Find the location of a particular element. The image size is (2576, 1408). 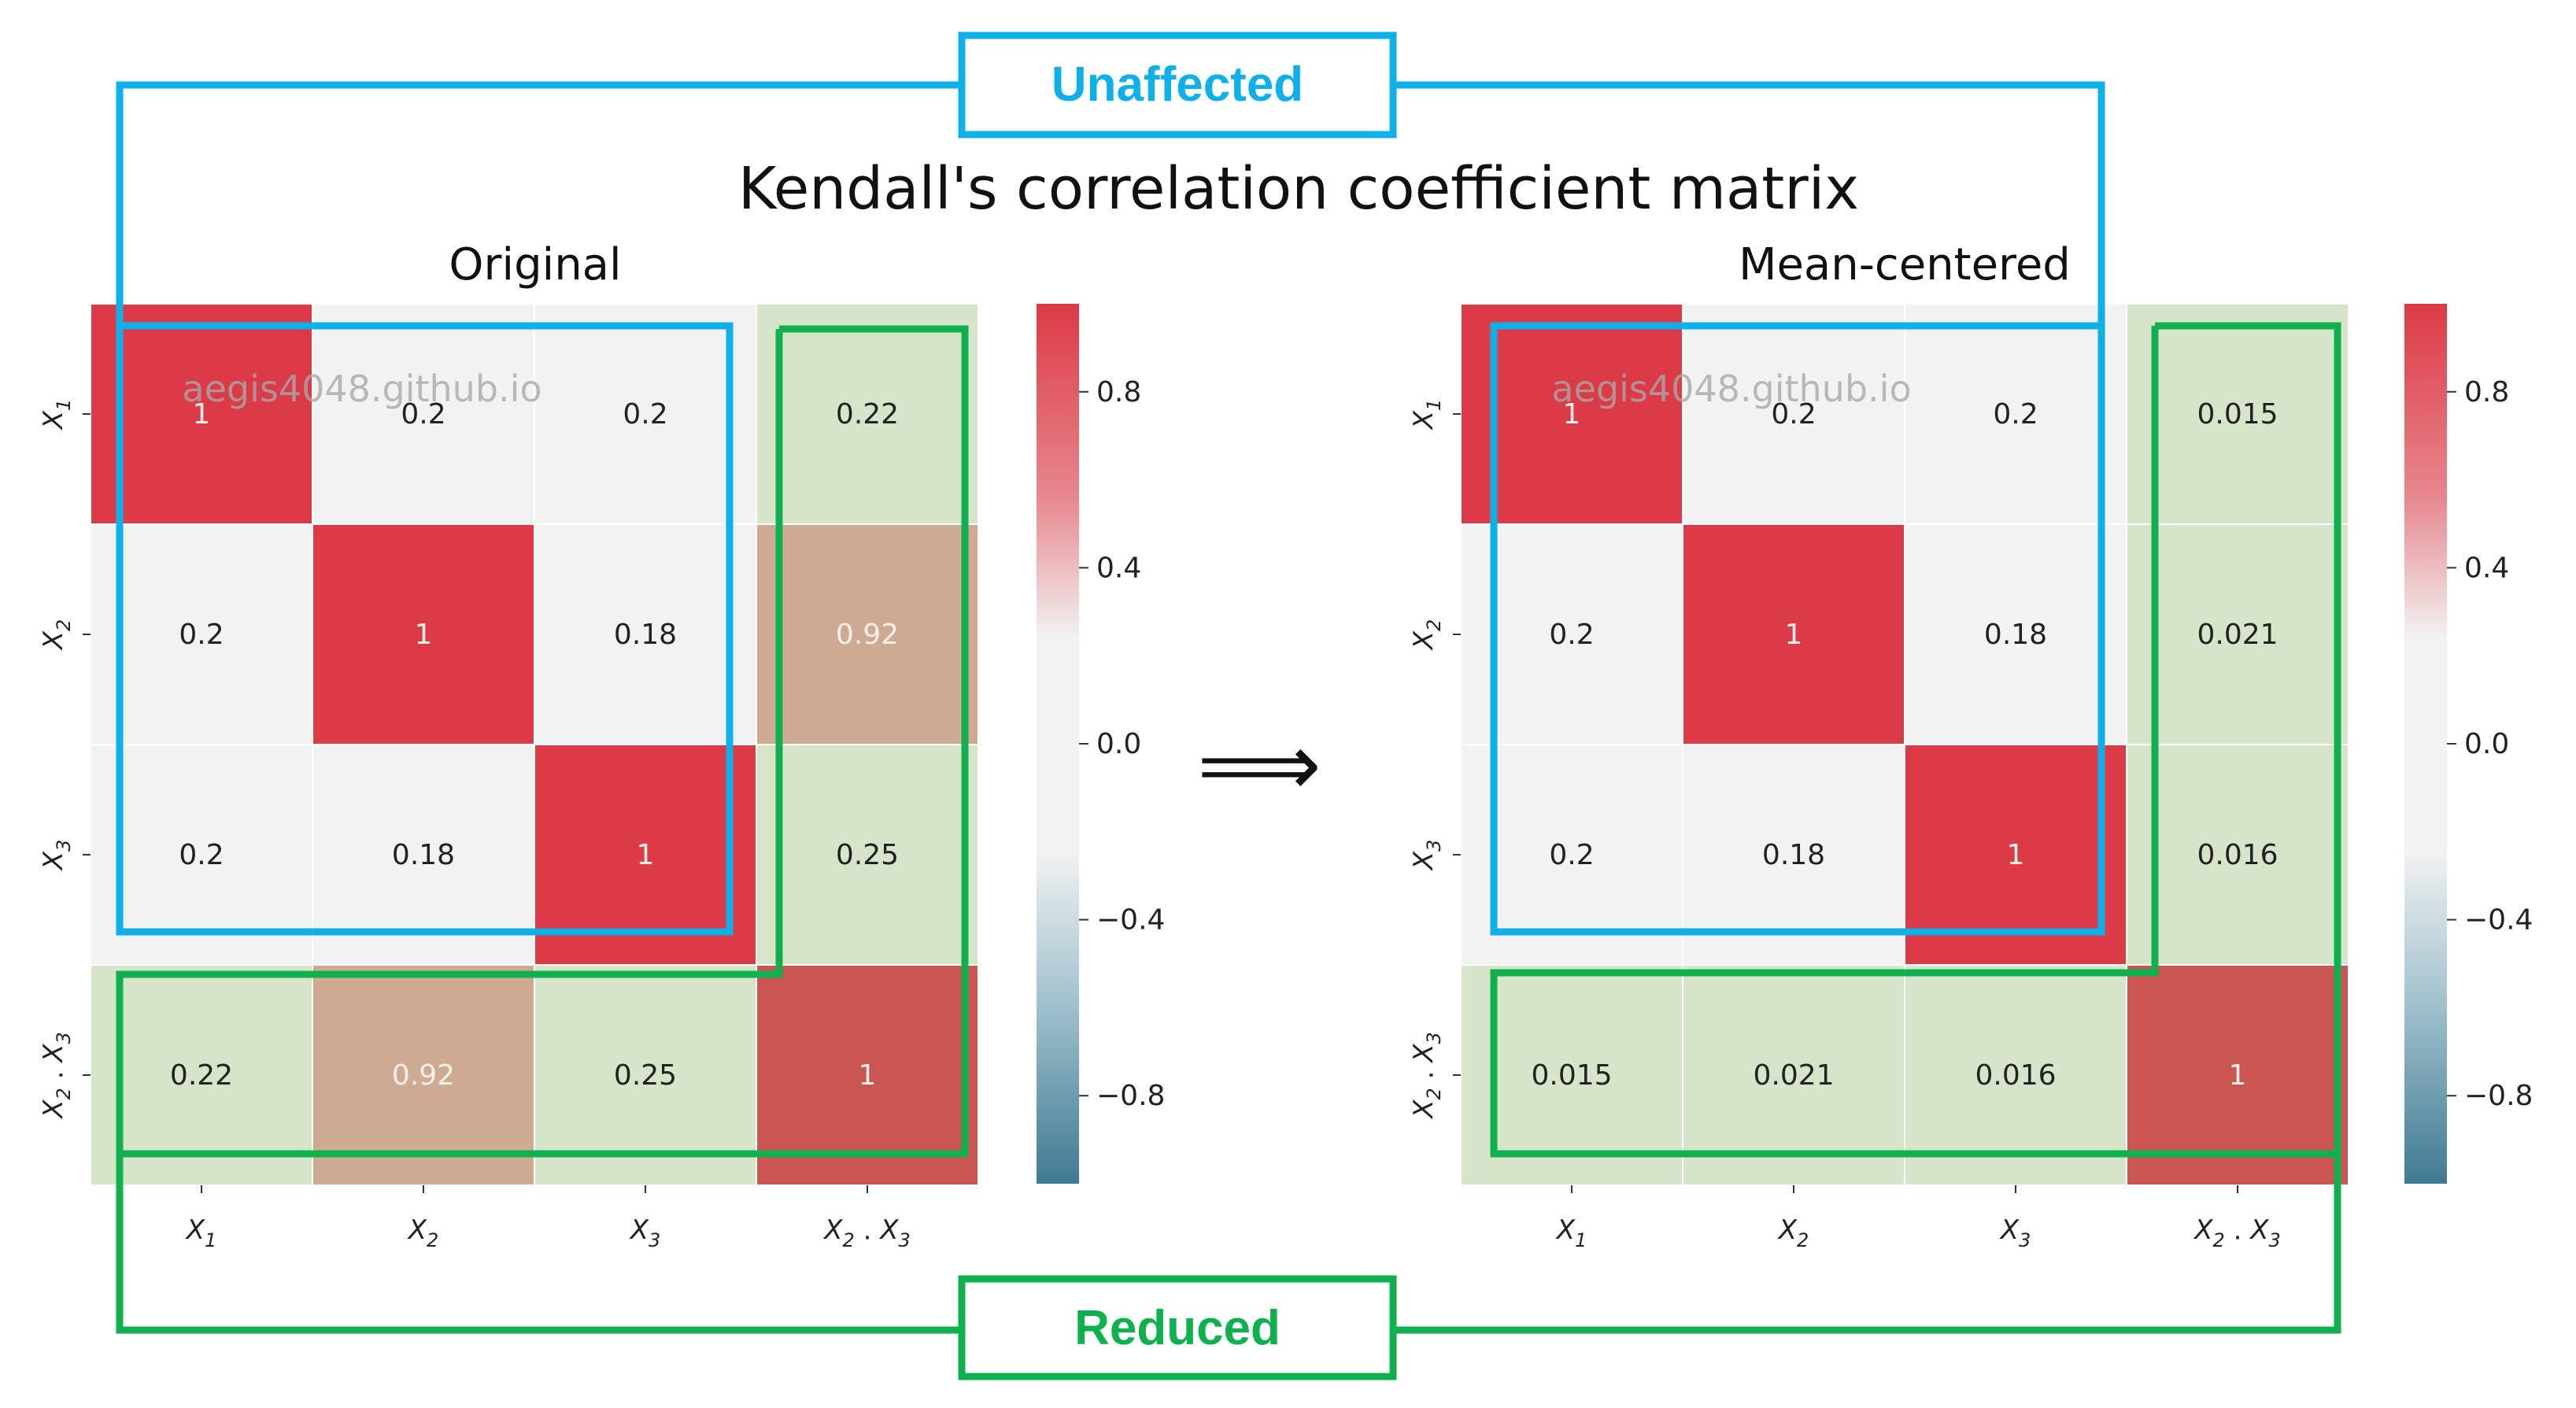

panel-title: Mean-centered is located at coordinates (1905, 264).